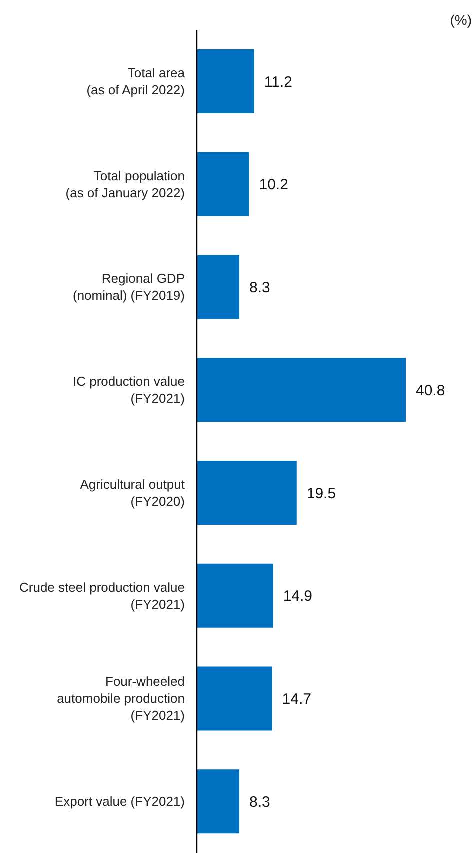  I want to click on data-label: 11.2, so click(278, 82).